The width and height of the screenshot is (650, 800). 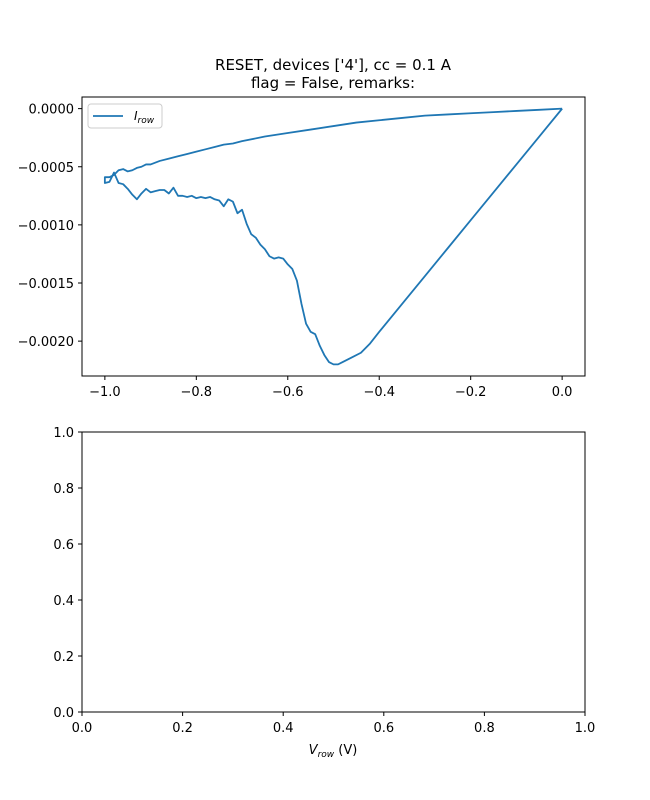 I want to click on y-tick-label: −0.0020, so click(x=46, y=342).